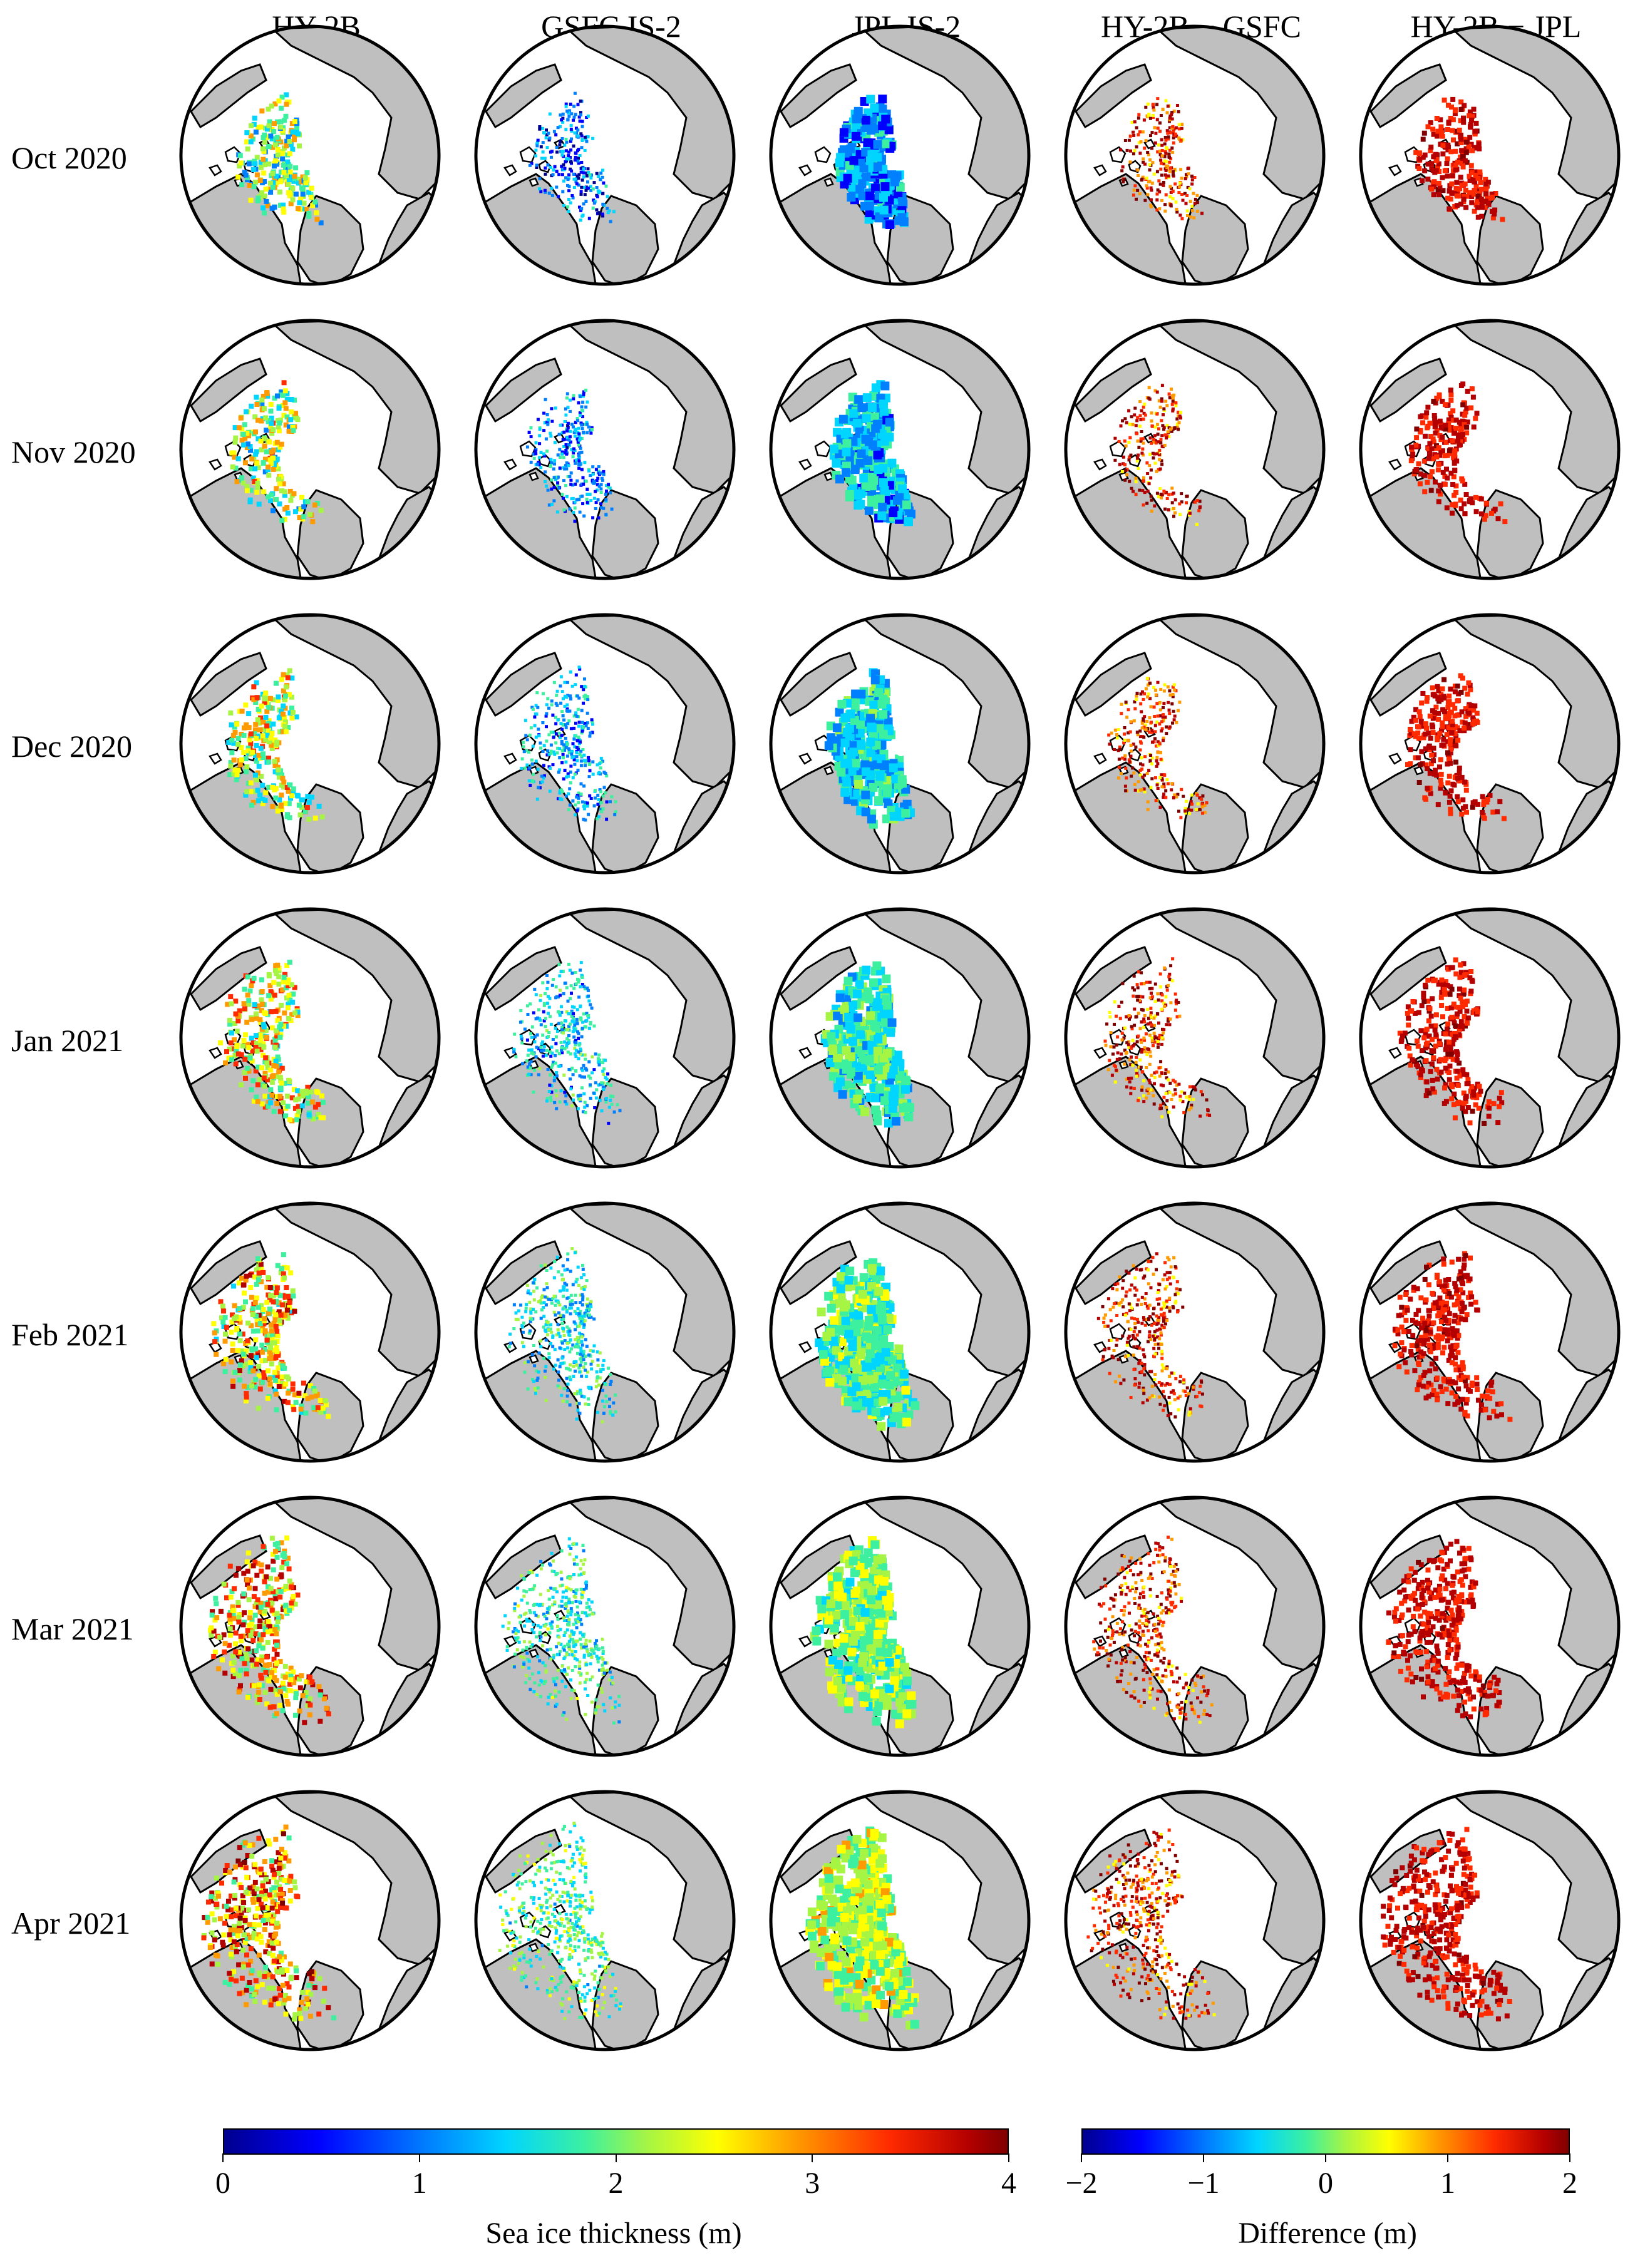 The height and width of the screenshot is (2268, 1650). What do you see at coordinates (71, 1923) in the screenshot?
I see `row-label-apr-2021: Apr 2021` at bounding box center [71, 1923].